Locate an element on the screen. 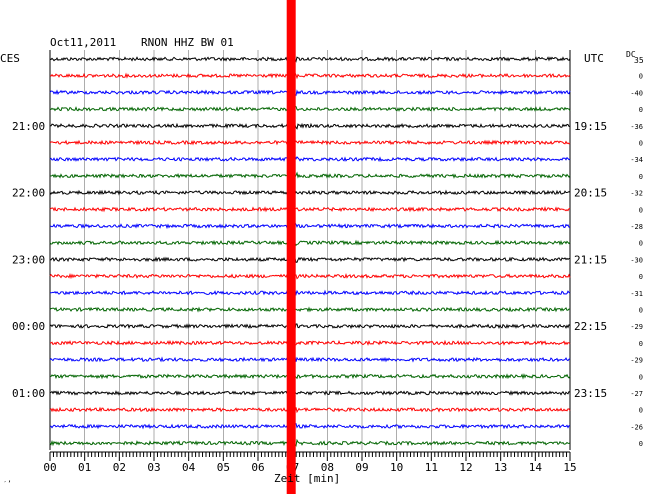 This screenshot has height=494, width=650. left-timezone-label: CES is located at coordinates (10, 58).